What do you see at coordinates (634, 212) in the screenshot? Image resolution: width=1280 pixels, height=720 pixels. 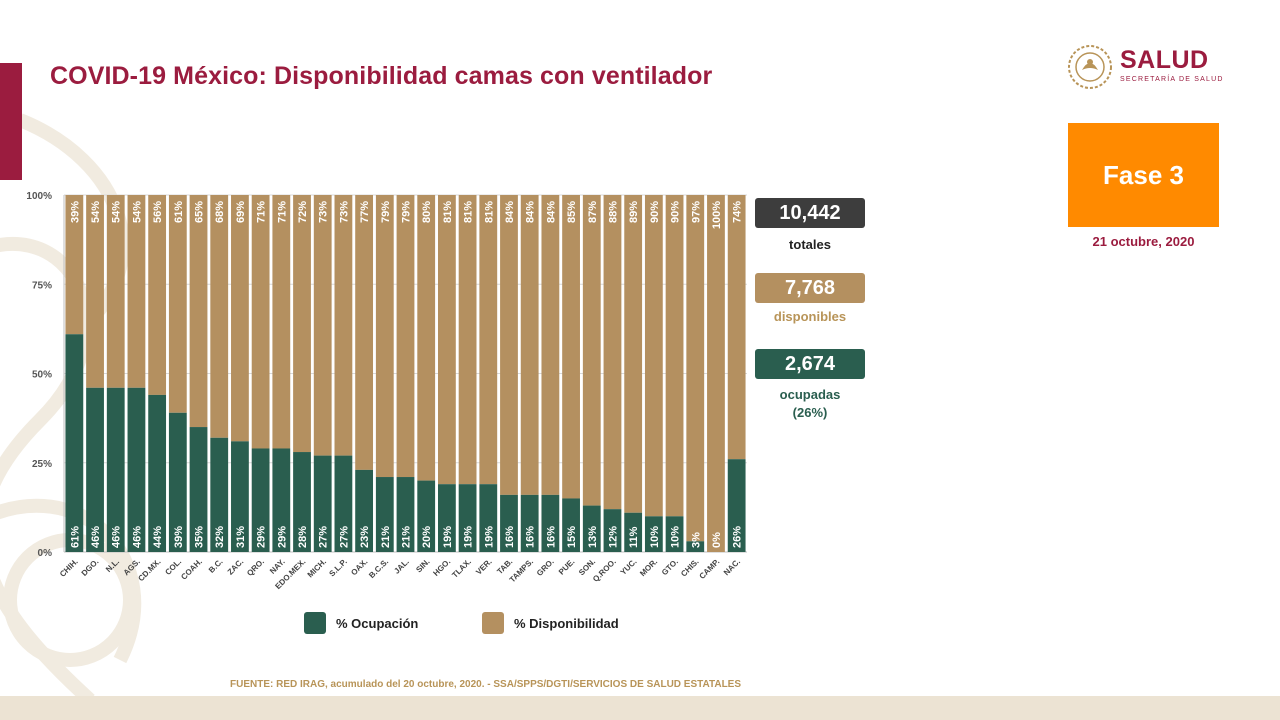 I see `availability-data-label: 89%` at bounding box center [634, 212].